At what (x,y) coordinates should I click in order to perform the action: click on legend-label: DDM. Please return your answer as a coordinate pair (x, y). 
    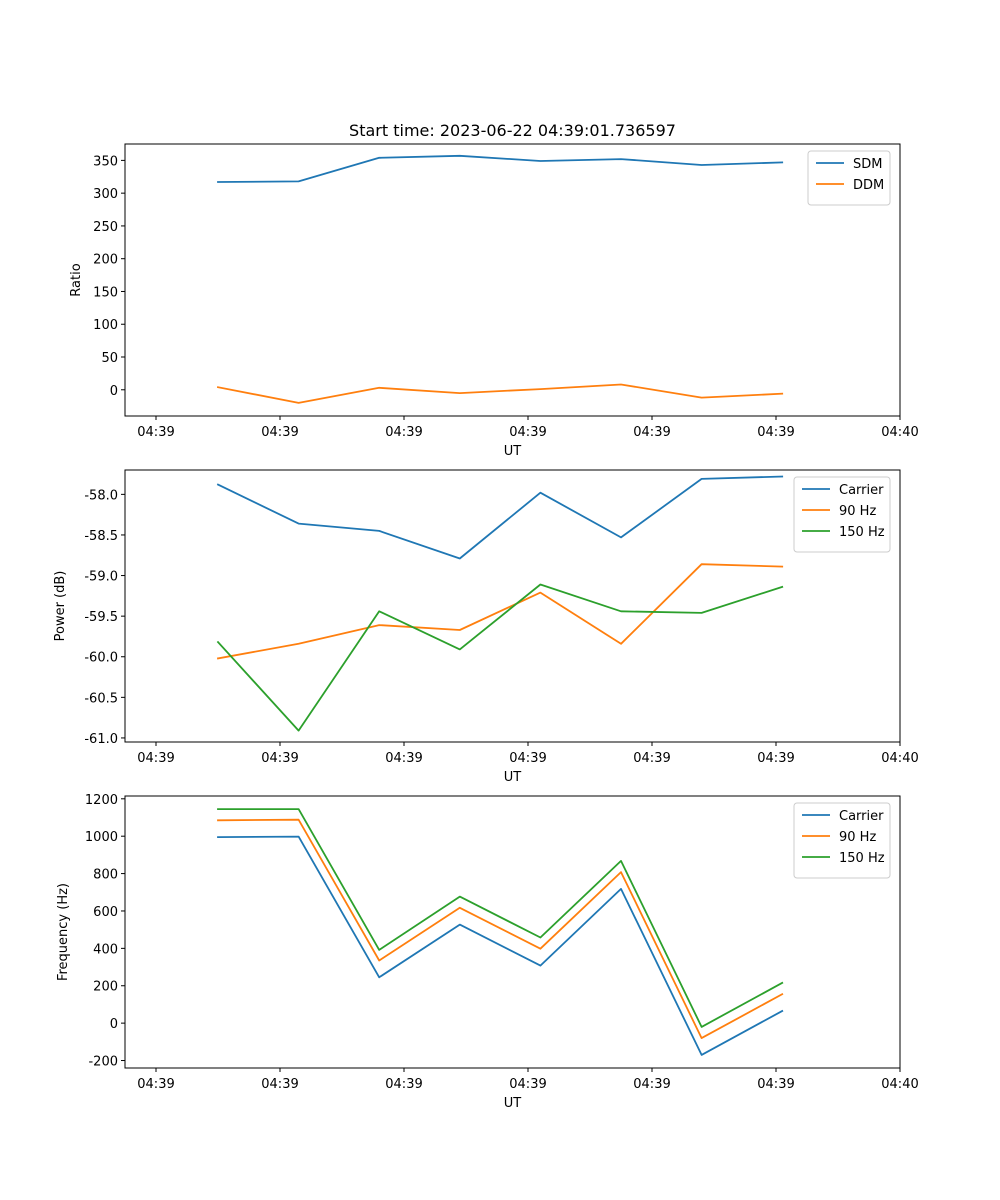
    Looking at the image, I should click on (868, 185).